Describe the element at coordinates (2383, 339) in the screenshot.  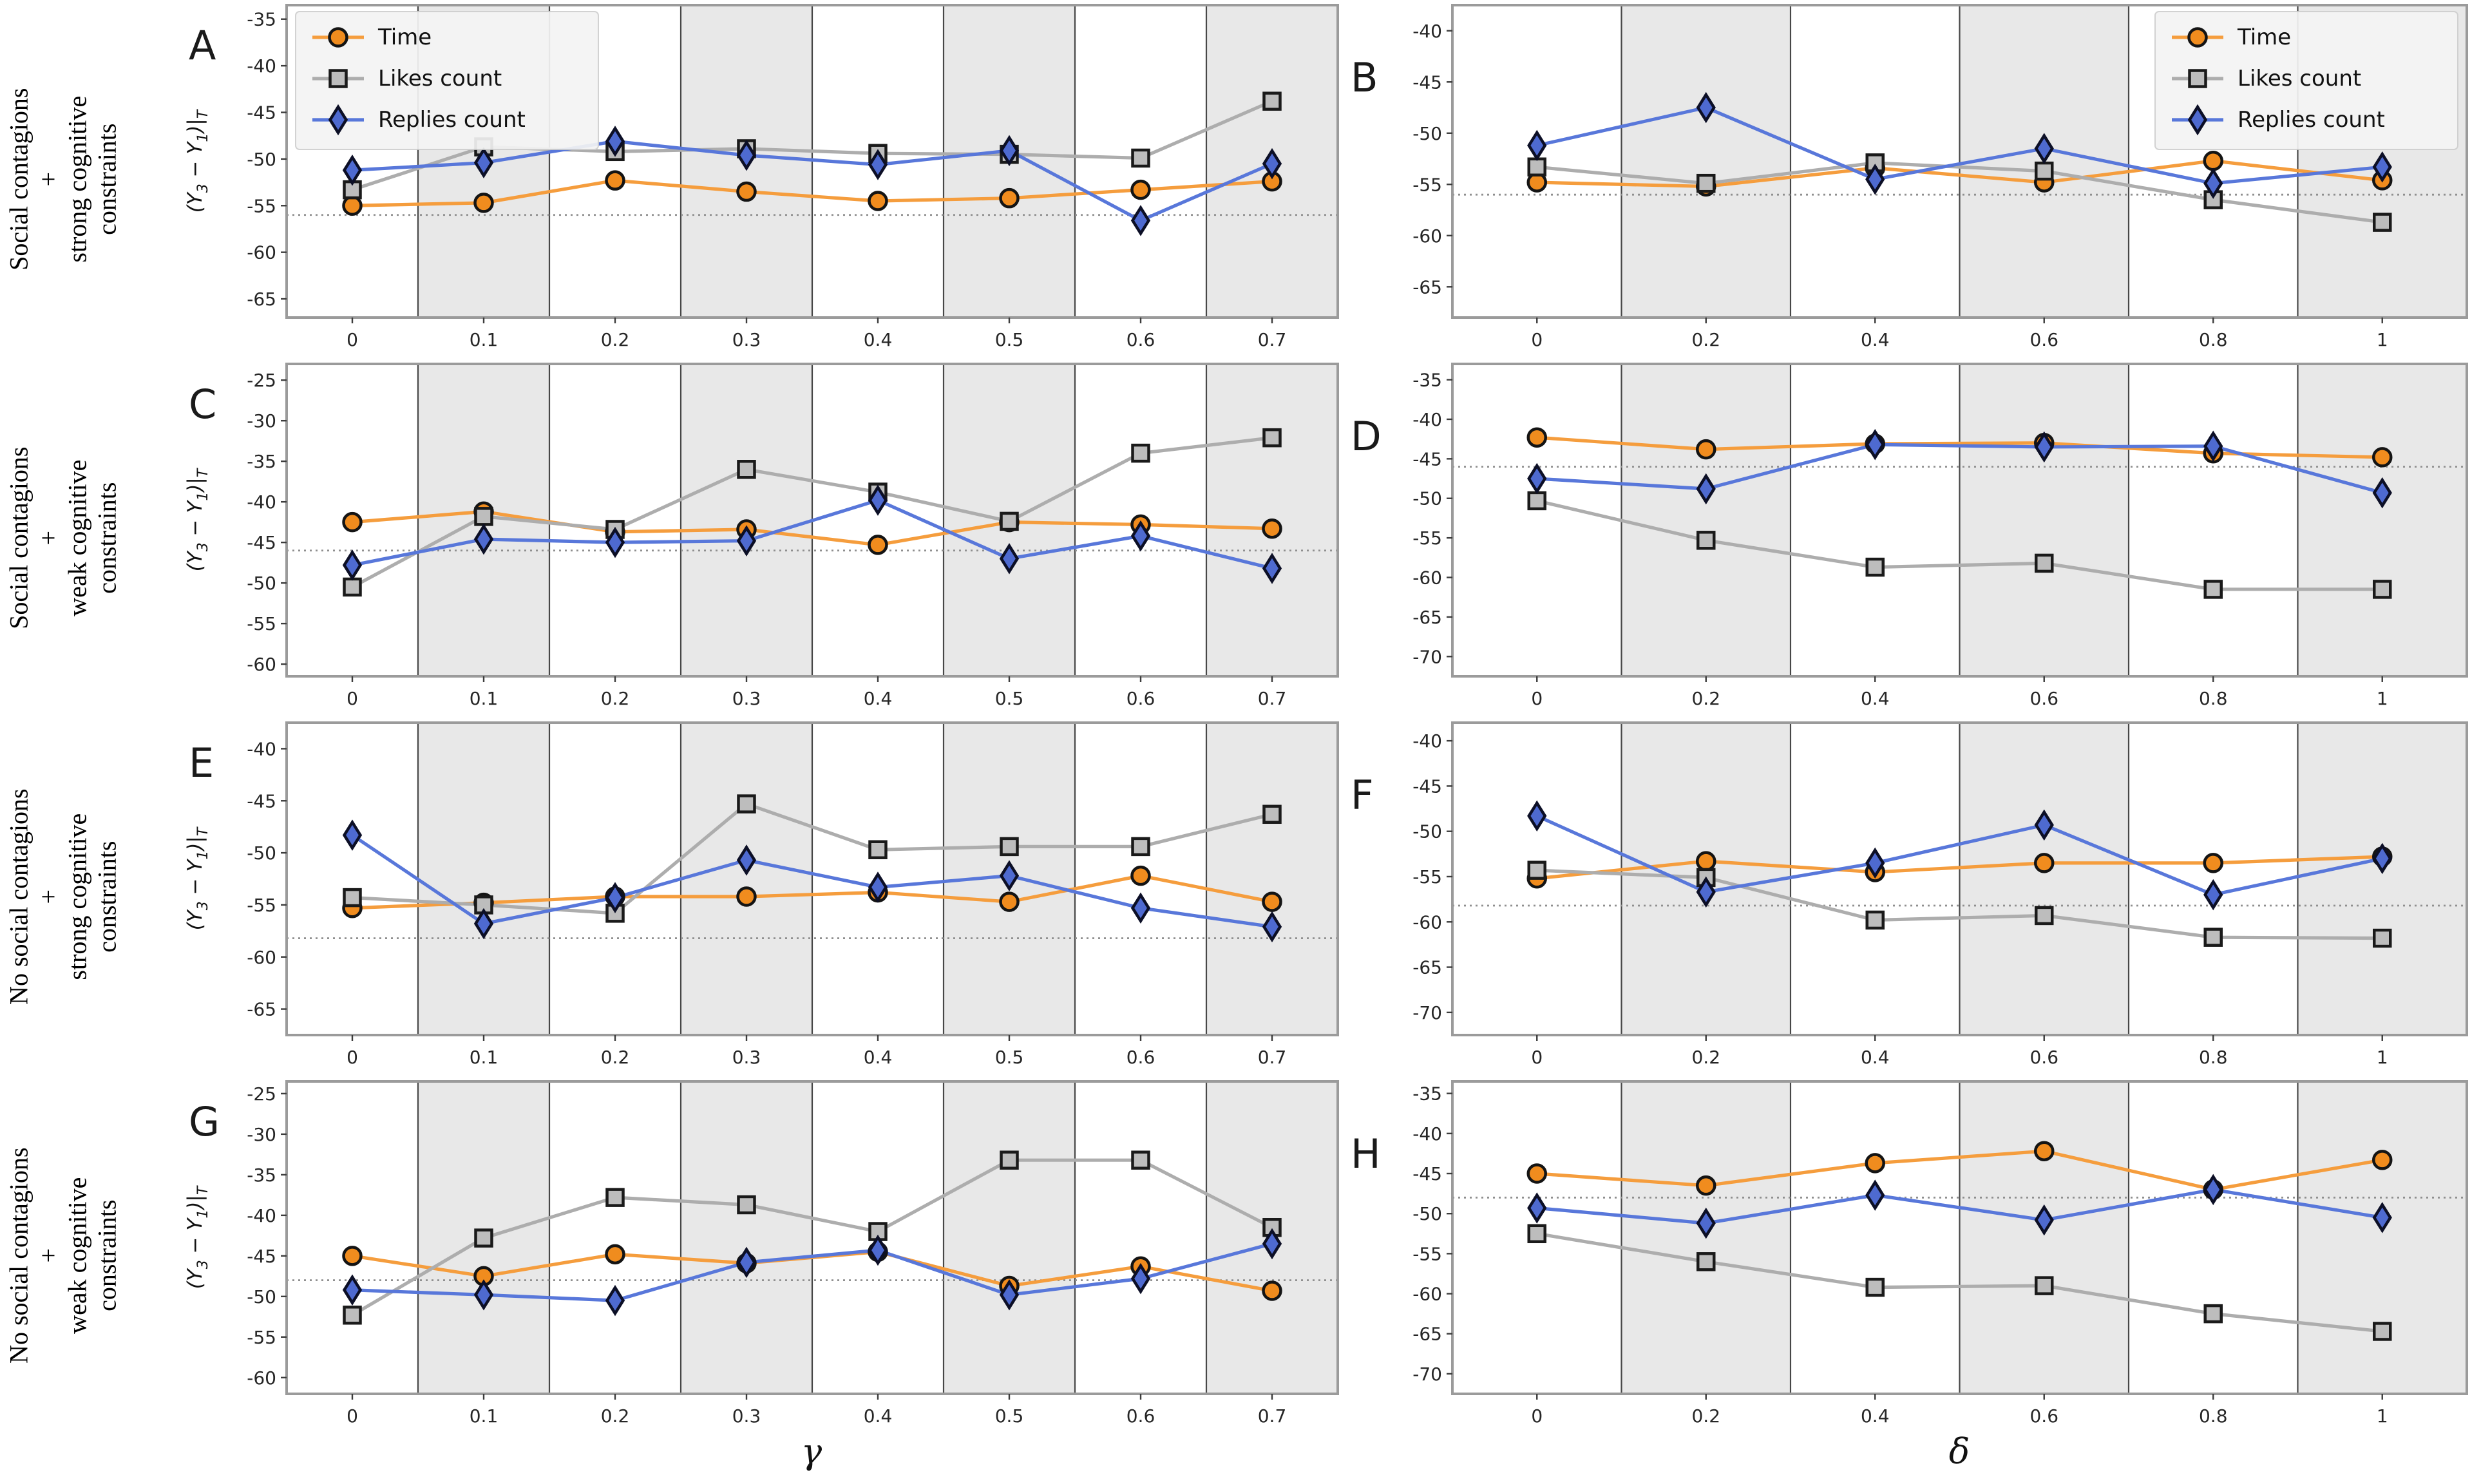
I see `x-tick-label: 1` at that location.